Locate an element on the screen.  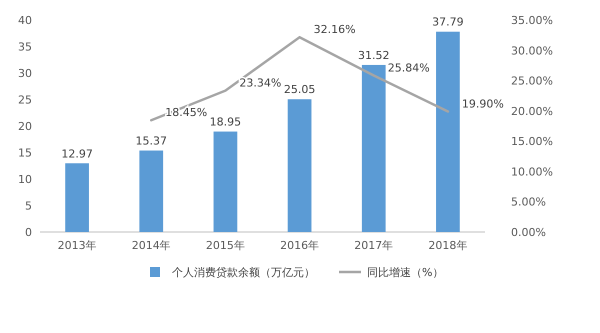
y2-tick-label: 10.00% is located at coordinates (532, 171).